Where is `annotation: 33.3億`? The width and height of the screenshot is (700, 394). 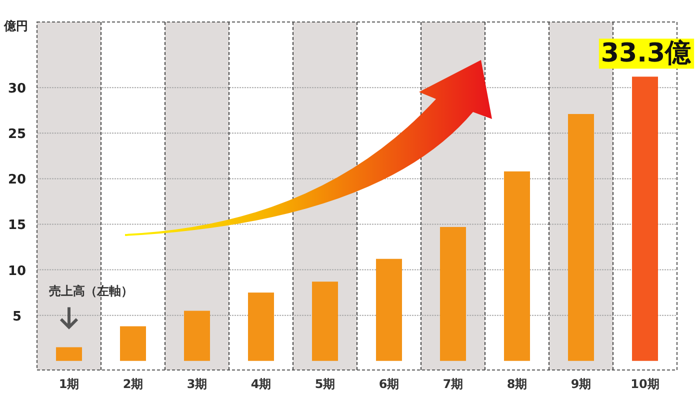 annotation: 33.3億 is located at coordinates (646, 53).